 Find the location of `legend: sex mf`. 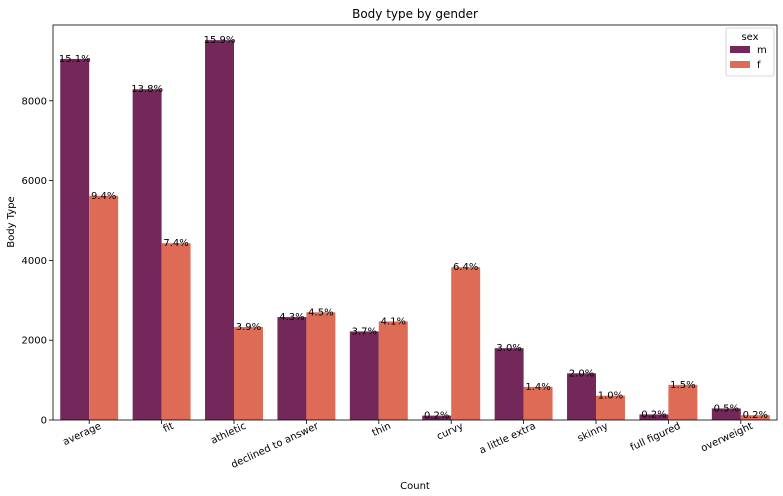

legend: sex mf is located at coordinates (750, 52).